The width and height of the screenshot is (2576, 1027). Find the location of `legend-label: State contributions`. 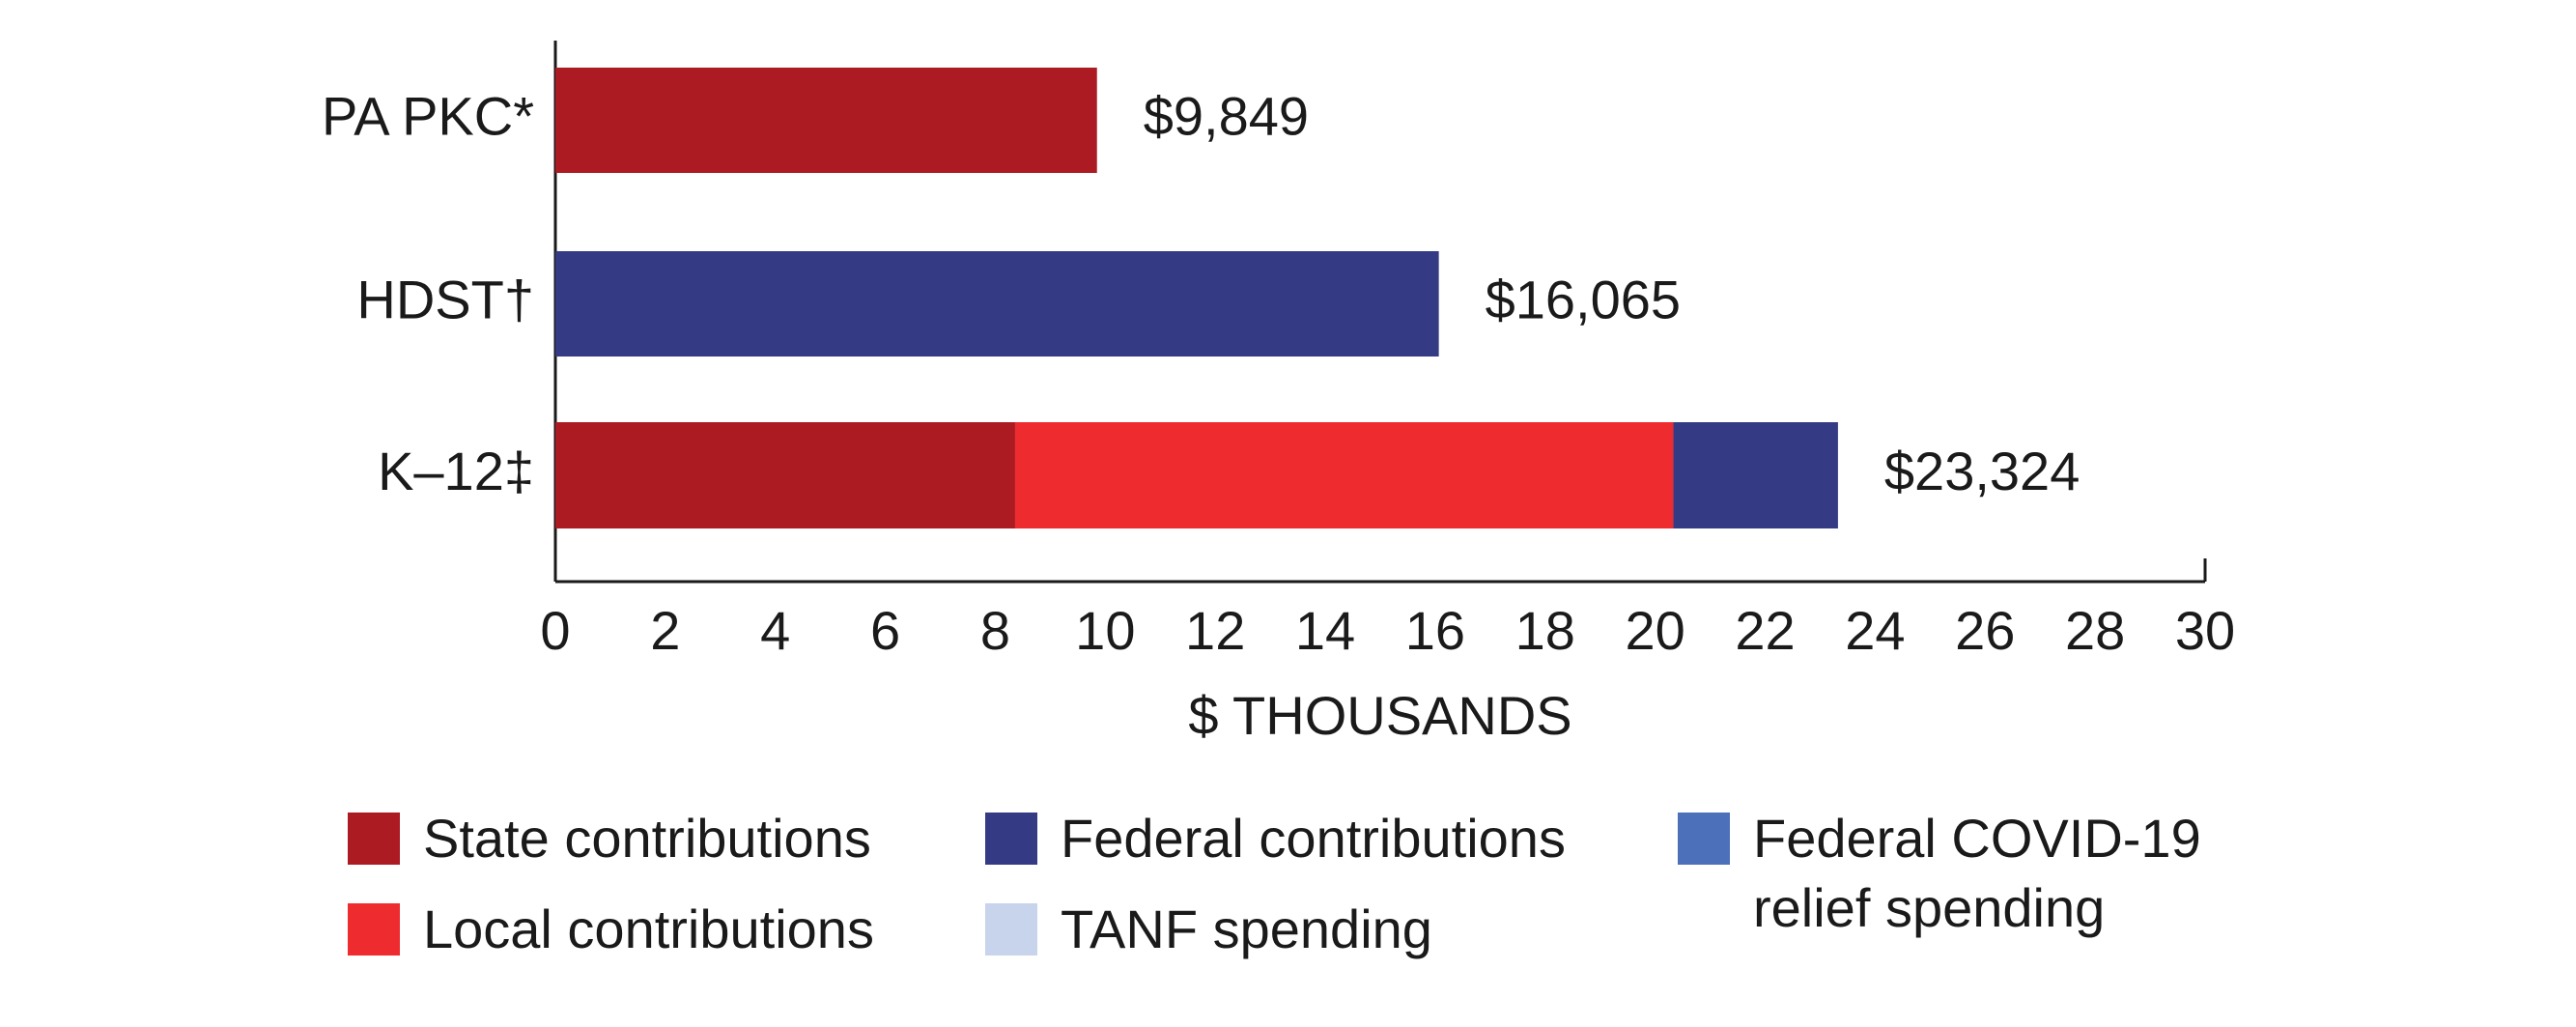

legend-label: State contributions is located at coordinates (647, 838).